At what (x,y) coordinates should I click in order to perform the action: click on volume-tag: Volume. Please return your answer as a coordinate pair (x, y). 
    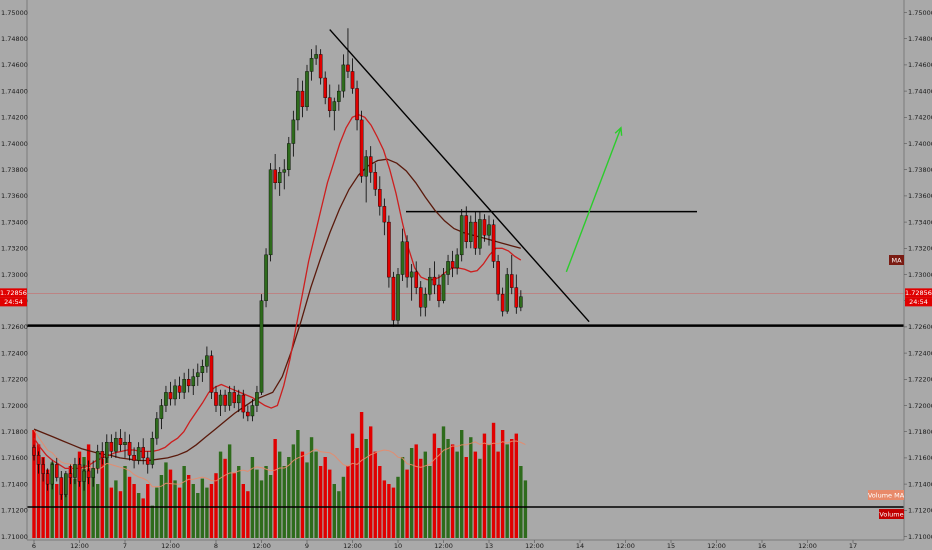
    Looking at the image, I should click on (891, 514).